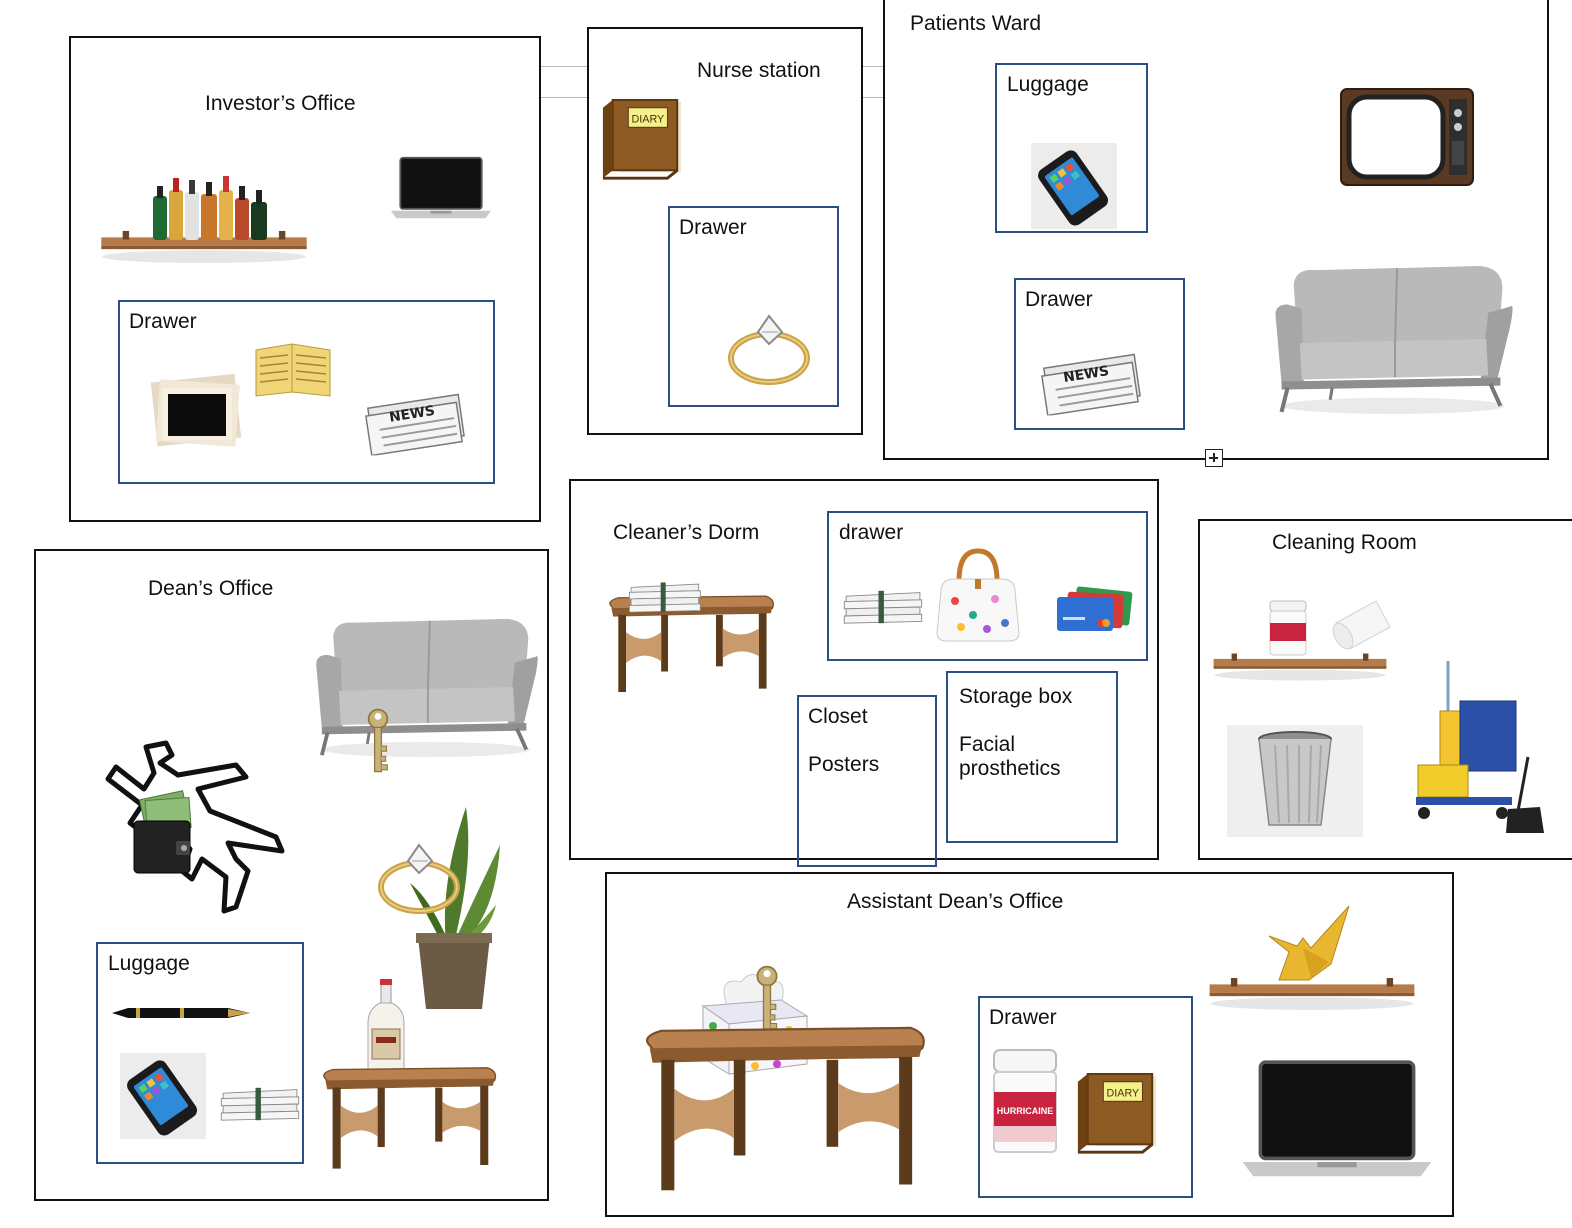 This screenshot has width=1572, height=1228. I want to click on storage-box-label: Storage box, so click(1016, 696).